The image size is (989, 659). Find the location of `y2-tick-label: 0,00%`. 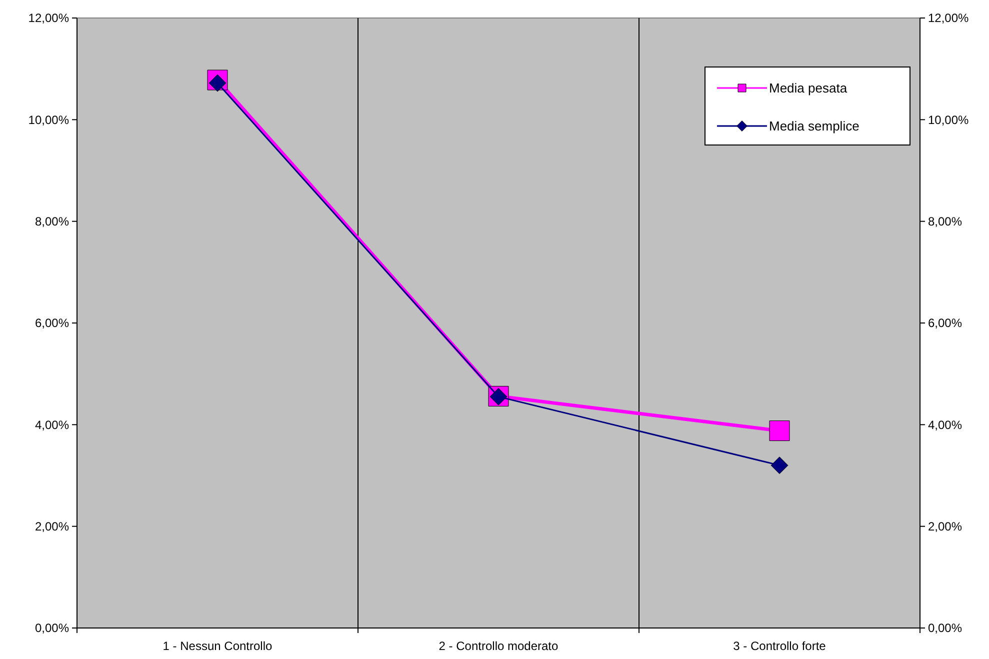

y2-tick-label: 0,00% is located at coordinates (945, 628).